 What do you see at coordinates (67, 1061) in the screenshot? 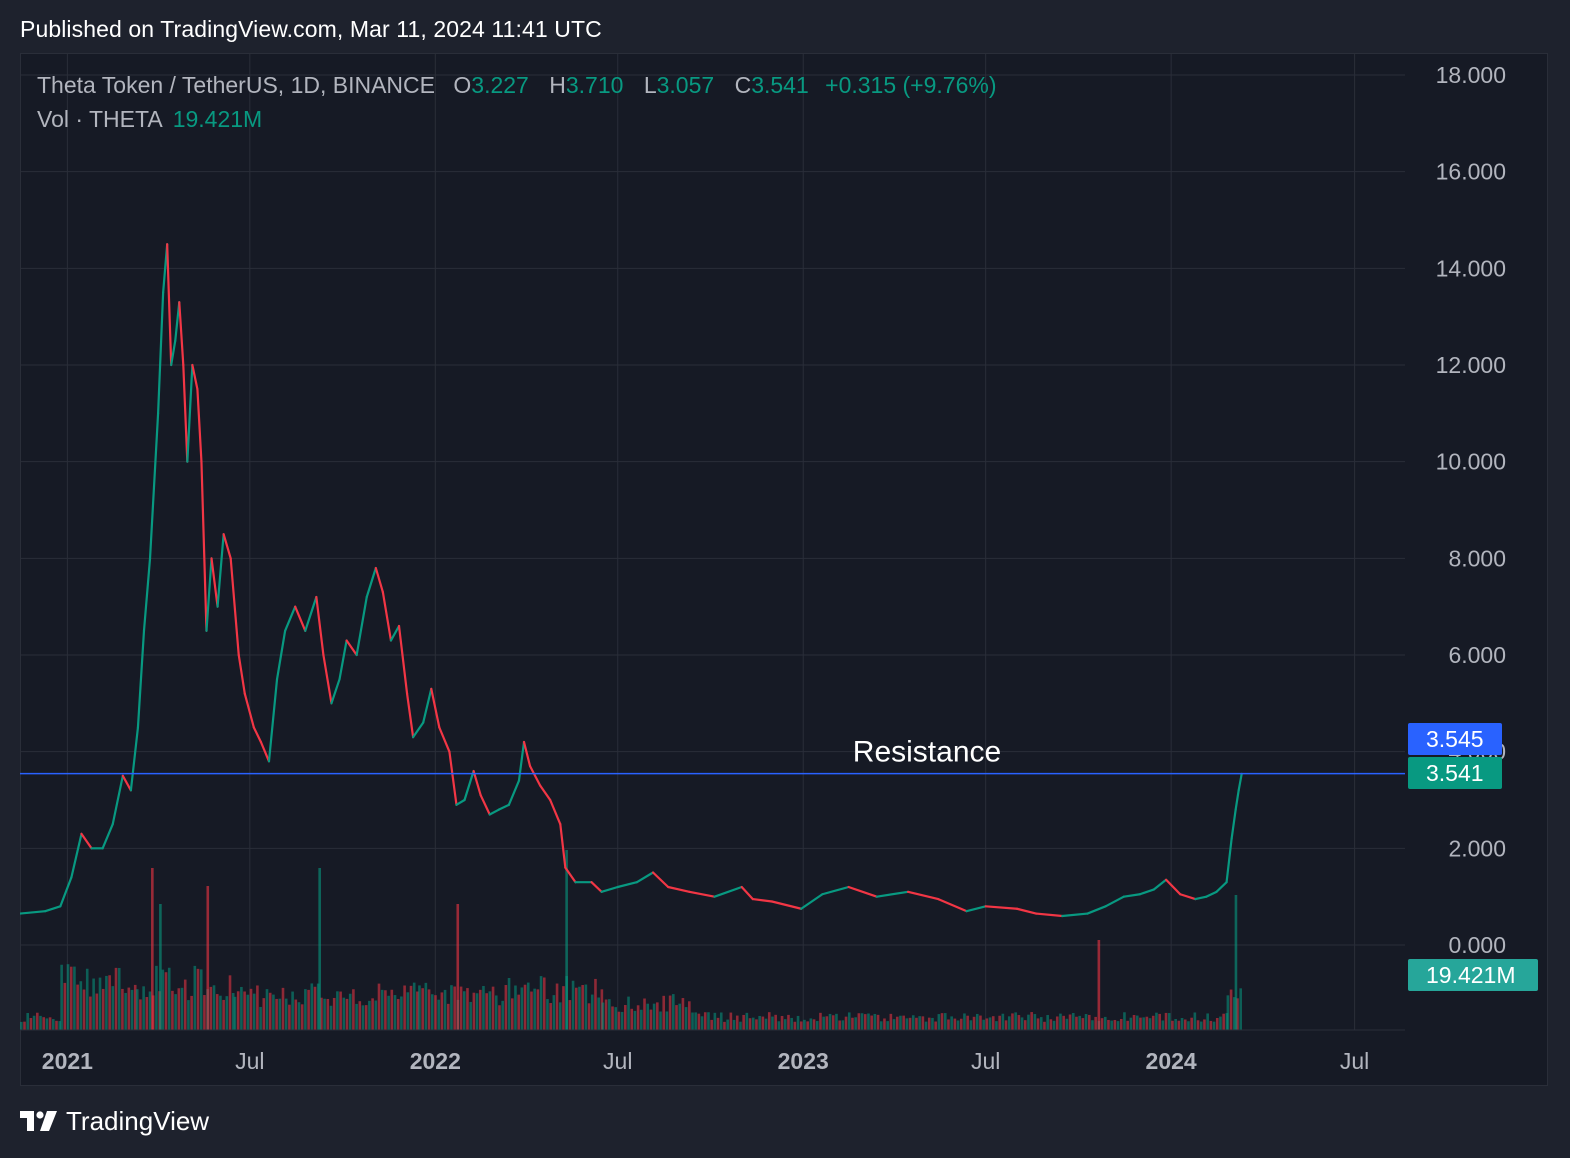
I see `x-tick-label: 2021` at bounding box center [67, 1061].